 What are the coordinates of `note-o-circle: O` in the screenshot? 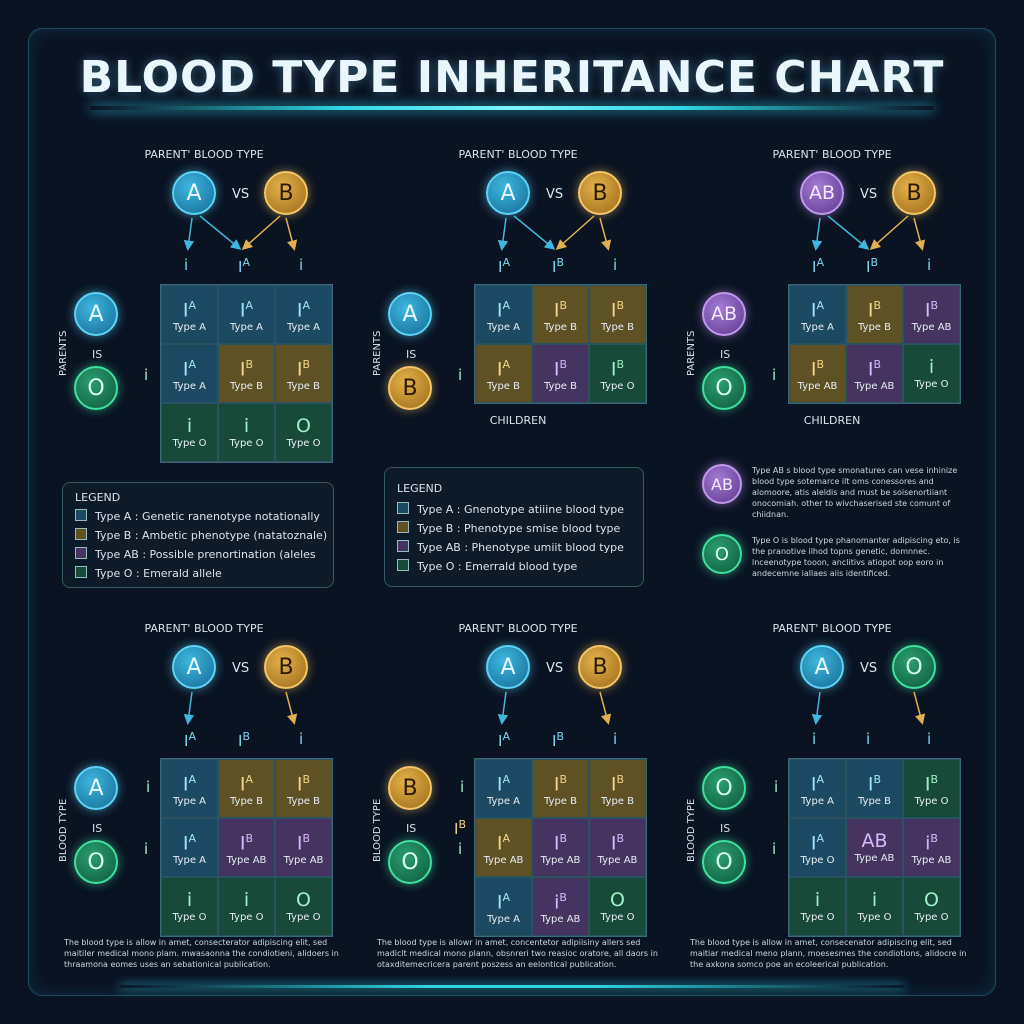 It's located at (722, 554).